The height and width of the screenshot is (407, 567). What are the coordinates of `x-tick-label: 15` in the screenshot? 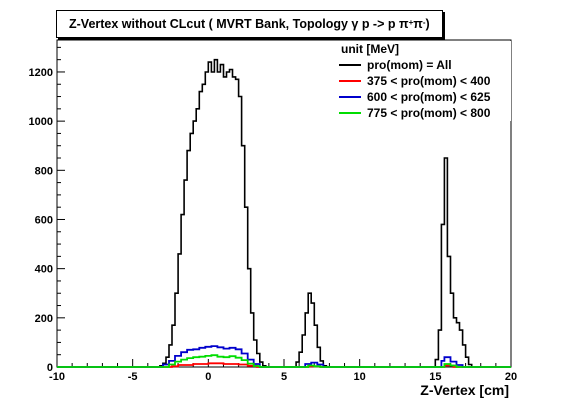 It's located at (435, 377).